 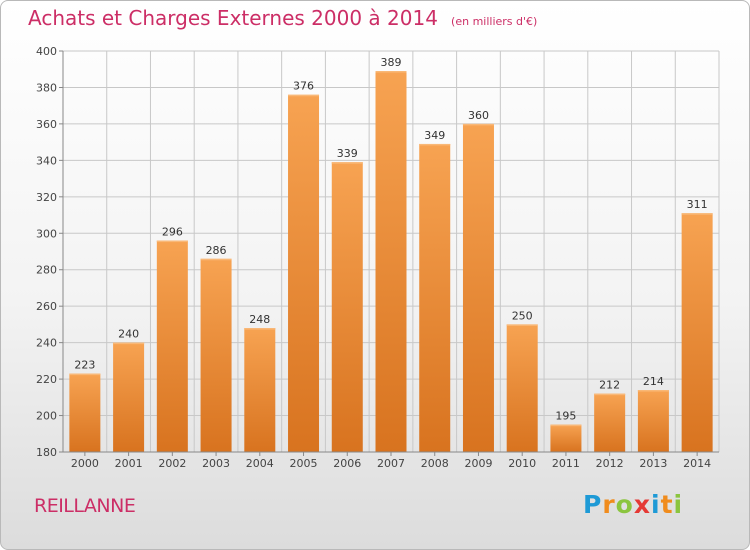 I want to click on value-label-2008: 349, so click(x=434, y=135).